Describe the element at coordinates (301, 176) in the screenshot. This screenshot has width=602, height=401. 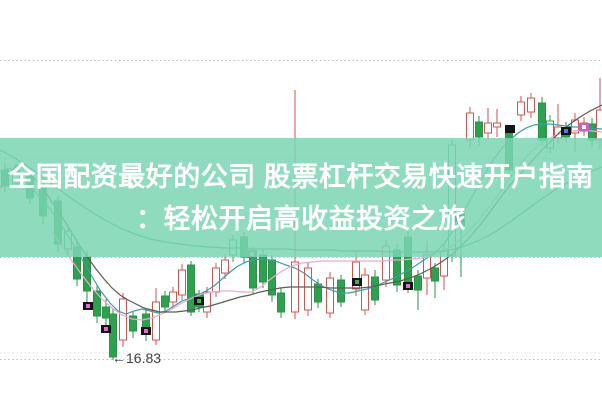
I see `headline-line-1: 全国配资最好的公司 股票杠杆交易快速开户指南` at that location.